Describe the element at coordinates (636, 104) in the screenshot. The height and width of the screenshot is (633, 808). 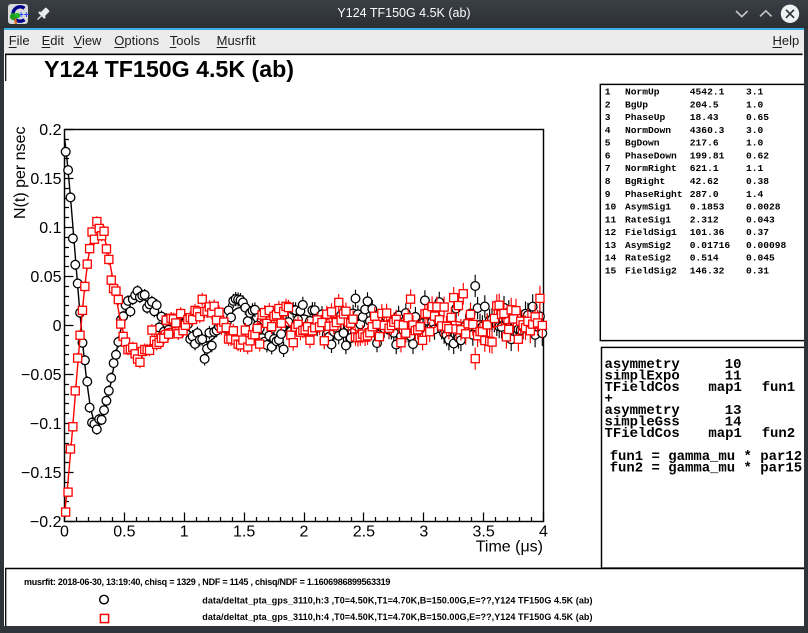
I see `svg-text: BgUp` at that location.